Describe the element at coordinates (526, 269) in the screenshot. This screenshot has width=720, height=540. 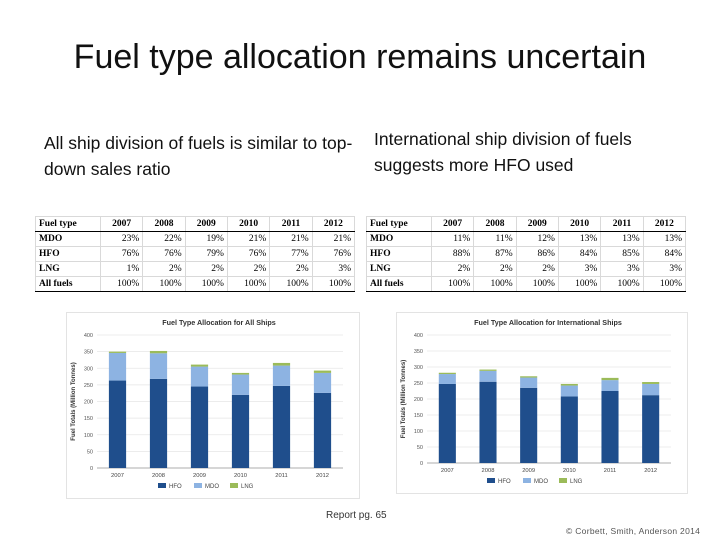
I see `table-row: LNG 2% 2% 2% 3% 3% 3%` at that location.